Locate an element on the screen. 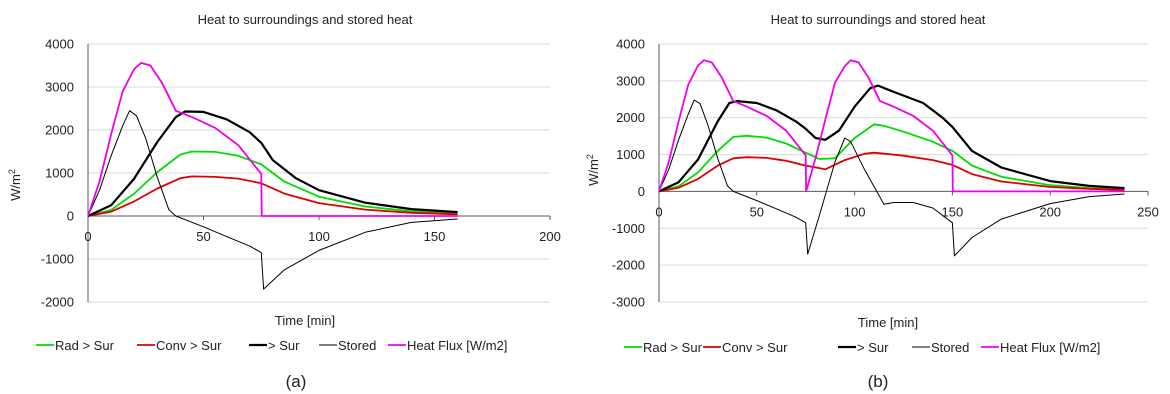  chart-a-x-tick-labels: 0 50 100 150 200 is located at coordinates (322, 236).